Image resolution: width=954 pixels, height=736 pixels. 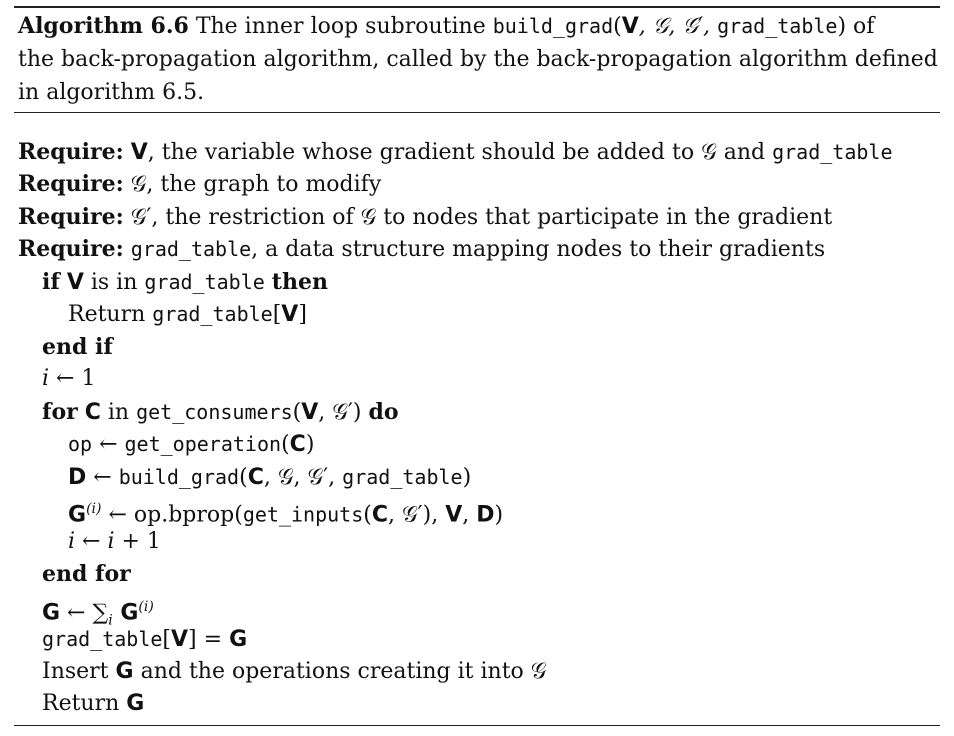 What do you see at coordinates (111, 92) in the screenshot?
I see `caption-text-c: in algorithm 6.5.` at bounding box center [111, 92].